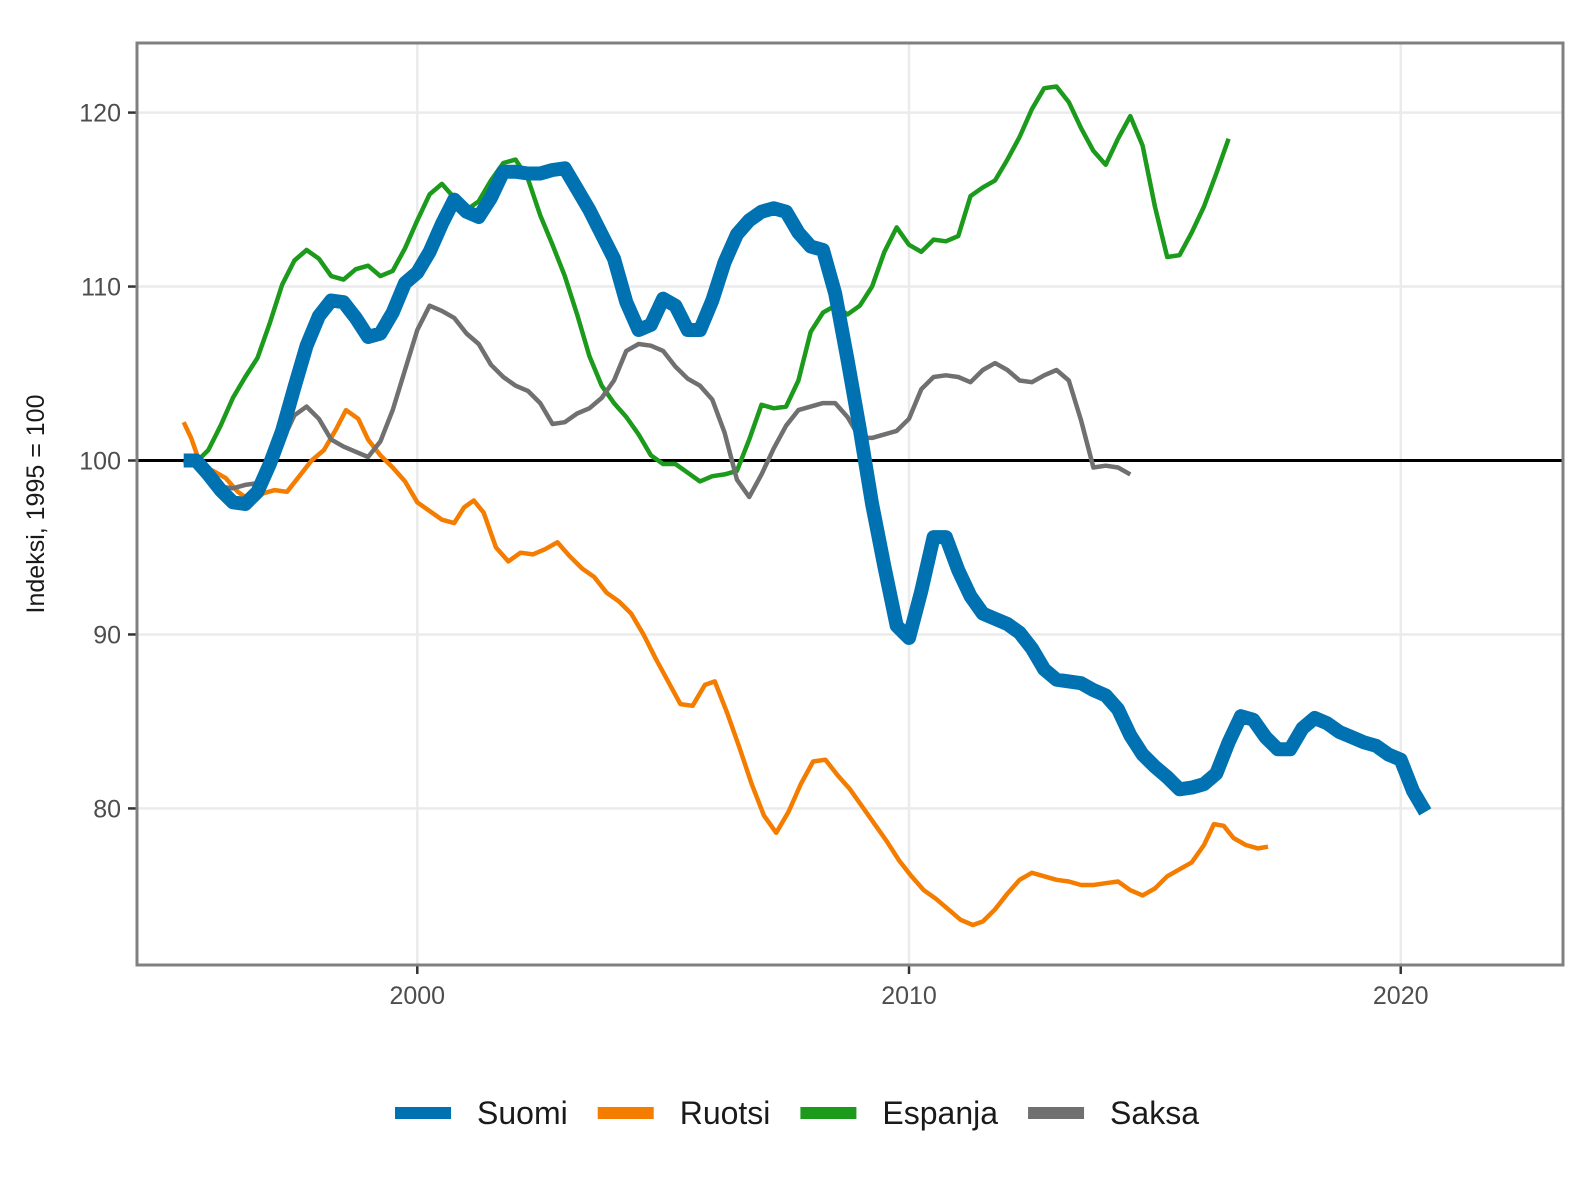 The image size is (1594, 1181). Describe the element at coordinates (1401, 996) in the screenshot. I see `x-tick-label-2020: 2020` at that location.